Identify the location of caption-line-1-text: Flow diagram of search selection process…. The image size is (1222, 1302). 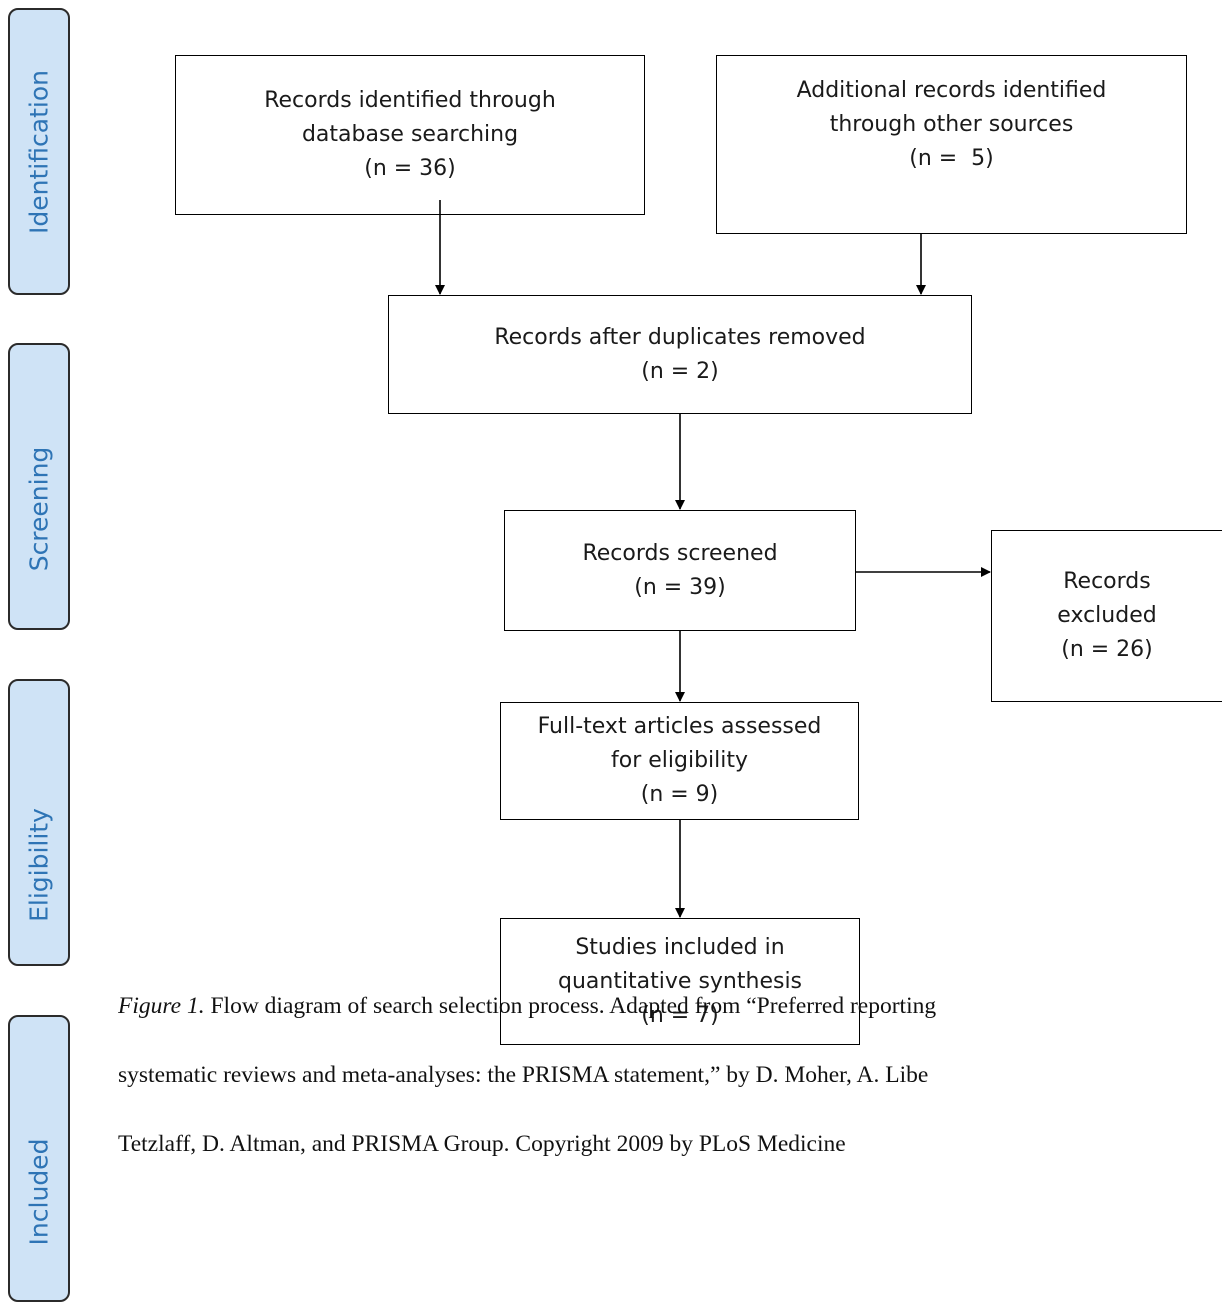
(570, 1006).